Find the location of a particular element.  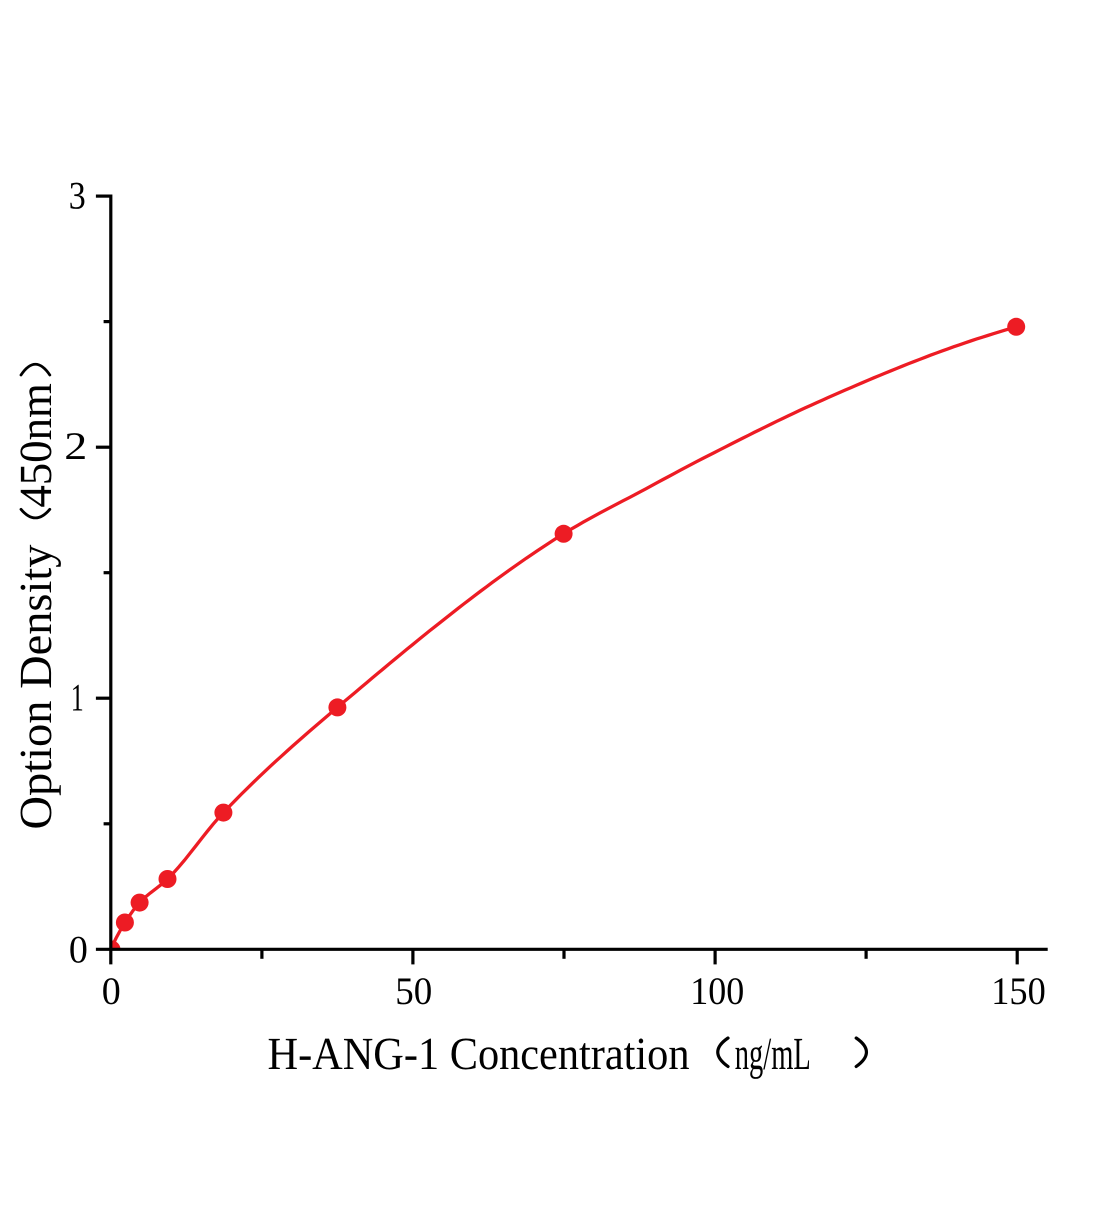

svg-text: 50 is located at coordinates (413, 991).